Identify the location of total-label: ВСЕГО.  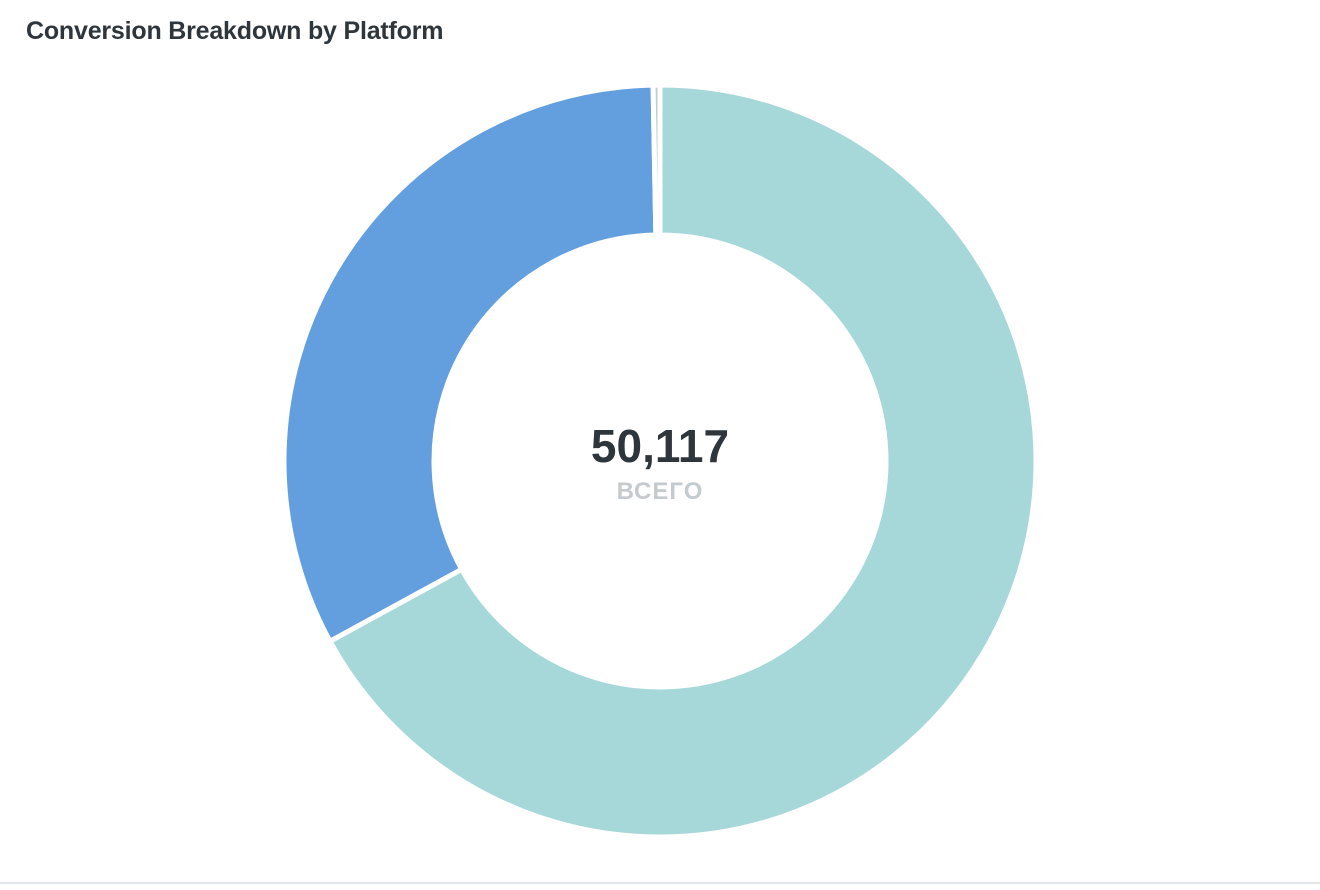
(660, 491).